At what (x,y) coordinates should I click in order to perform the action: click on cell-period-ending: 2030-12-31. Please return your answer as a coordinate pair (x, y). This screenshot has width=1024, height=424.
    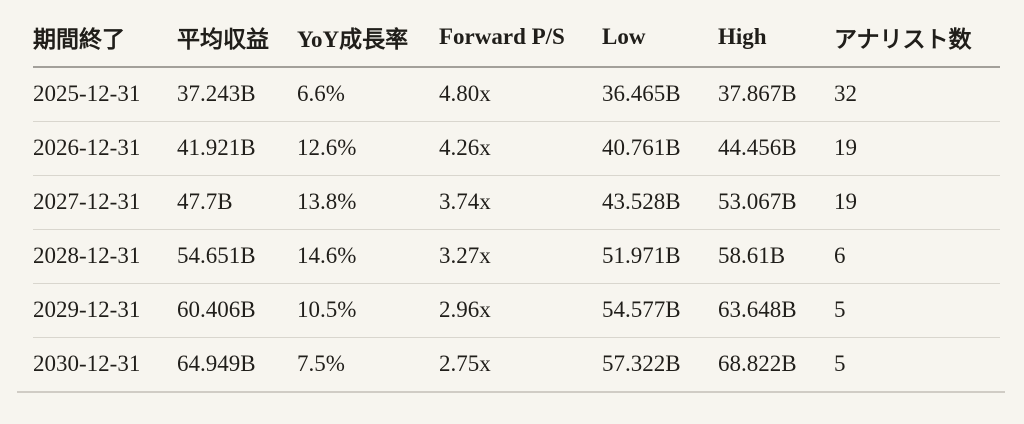
    Looking at the image, I should click on (105, 363).